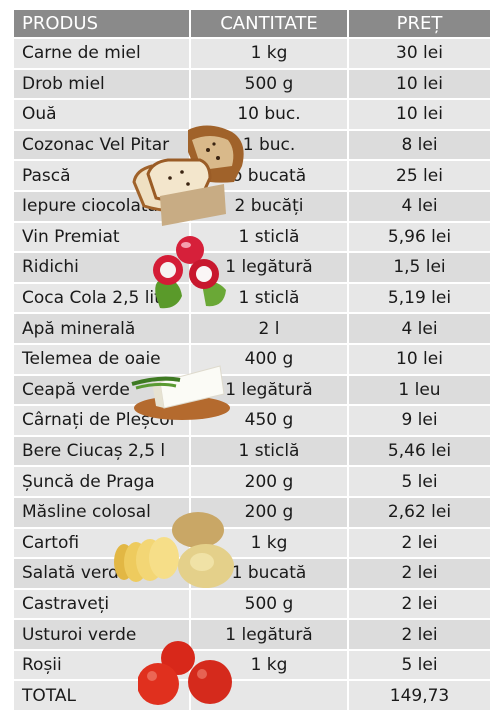 The height and width of the screenshot is (726, 500). I want to click on row-price: 1,5 lei, so click(419, 267).